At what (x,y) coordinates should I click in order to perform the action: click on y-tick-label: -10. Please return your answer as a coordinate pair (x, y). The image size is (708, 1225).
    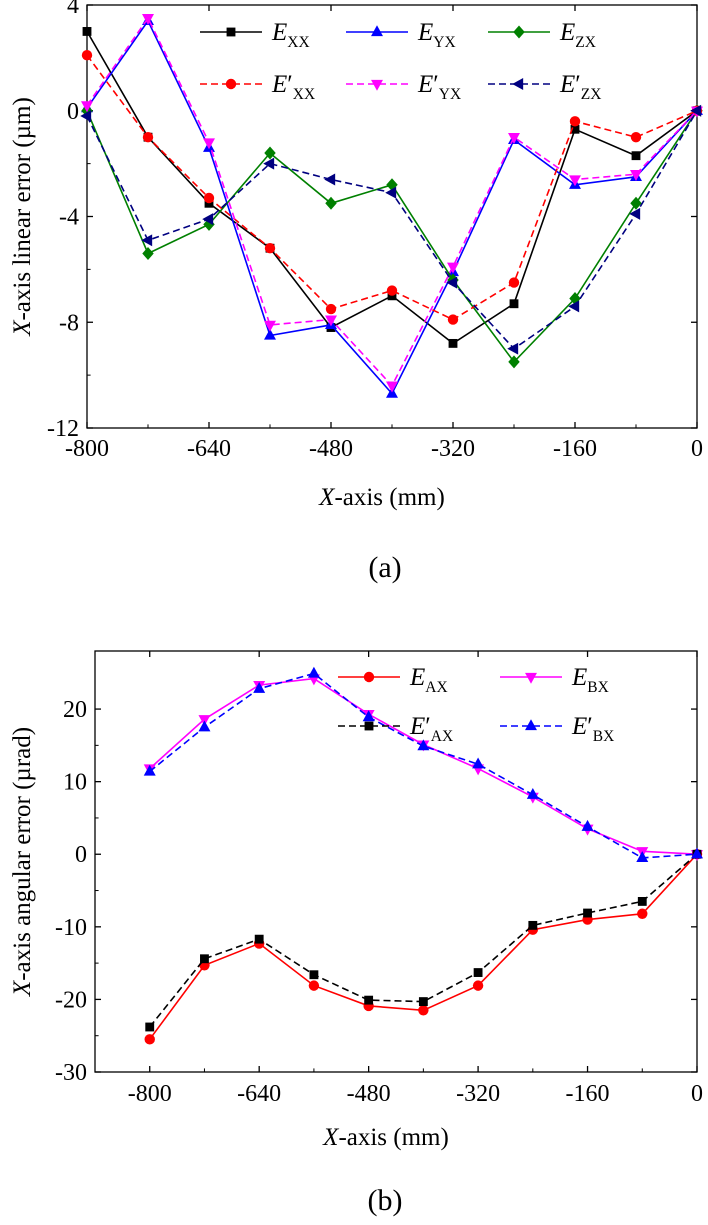
    Looking at the image, I should click on (71, 928).